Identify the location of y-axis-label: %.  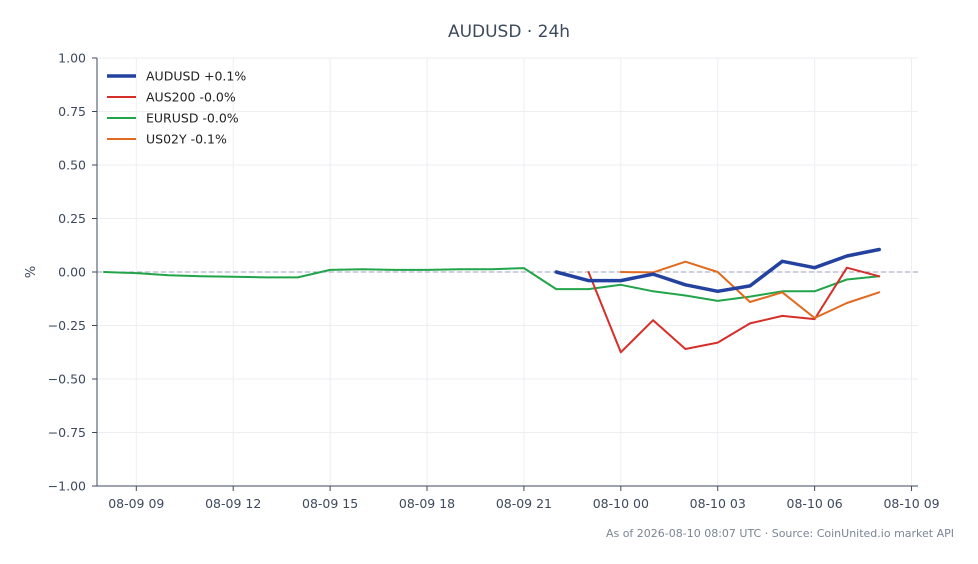
(31, 272).